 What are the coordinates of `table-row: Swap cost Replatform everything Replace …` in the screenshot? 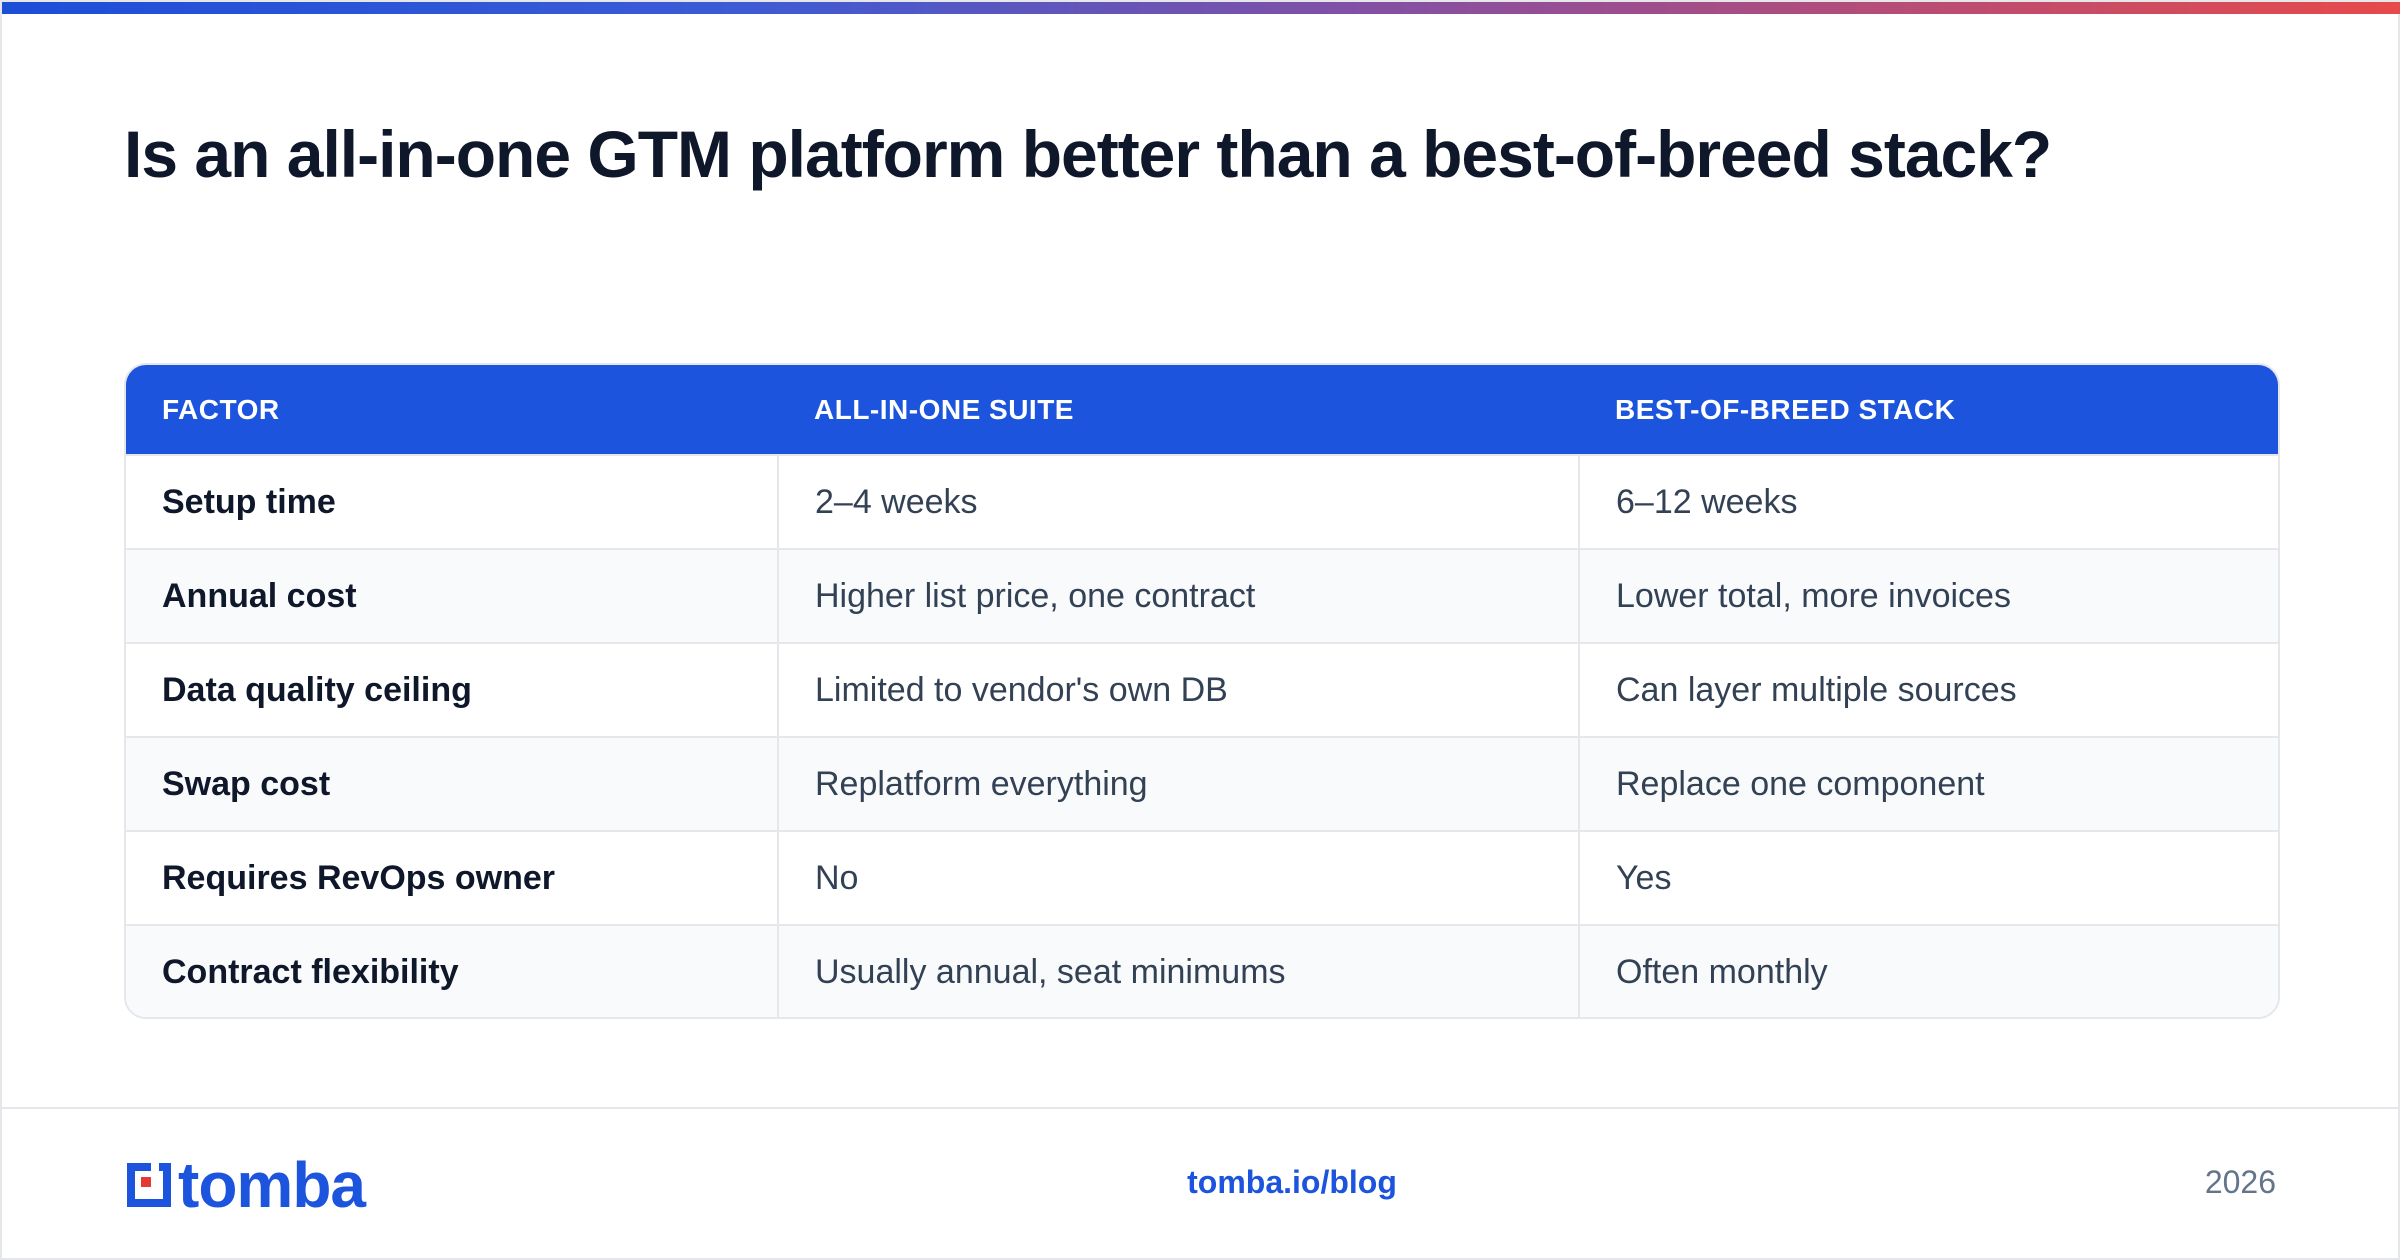 It's located at (1202, 784).